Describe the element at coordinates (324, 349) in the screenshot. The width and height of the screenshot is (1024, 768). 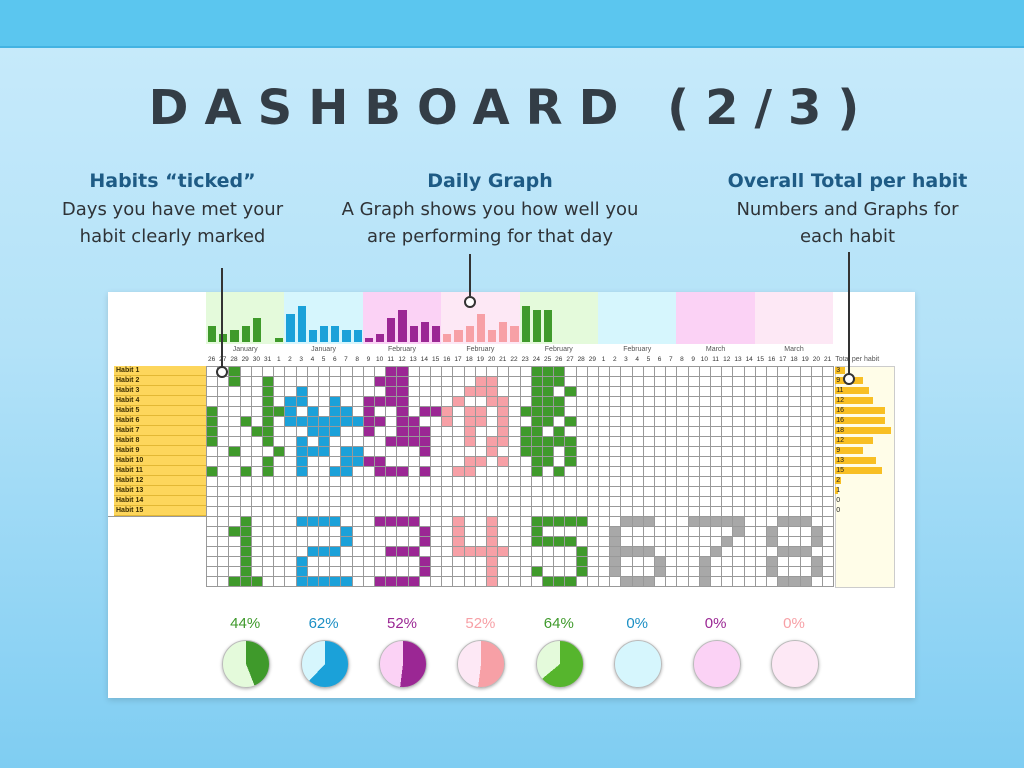
I see `month-label: January` at that location.